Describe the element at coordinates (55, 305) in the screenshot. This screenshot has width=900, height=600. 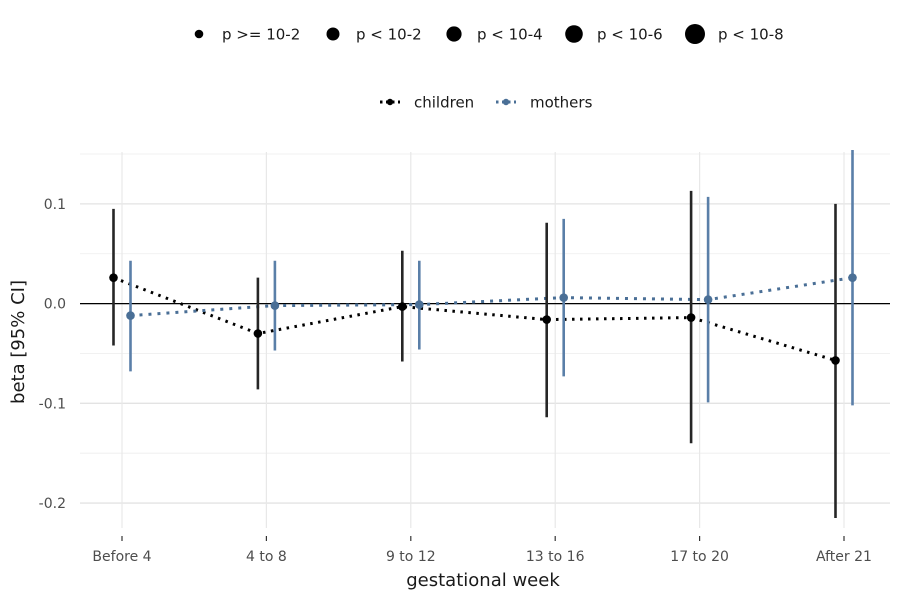
I see `y-tick-label: 0.0` at that location.